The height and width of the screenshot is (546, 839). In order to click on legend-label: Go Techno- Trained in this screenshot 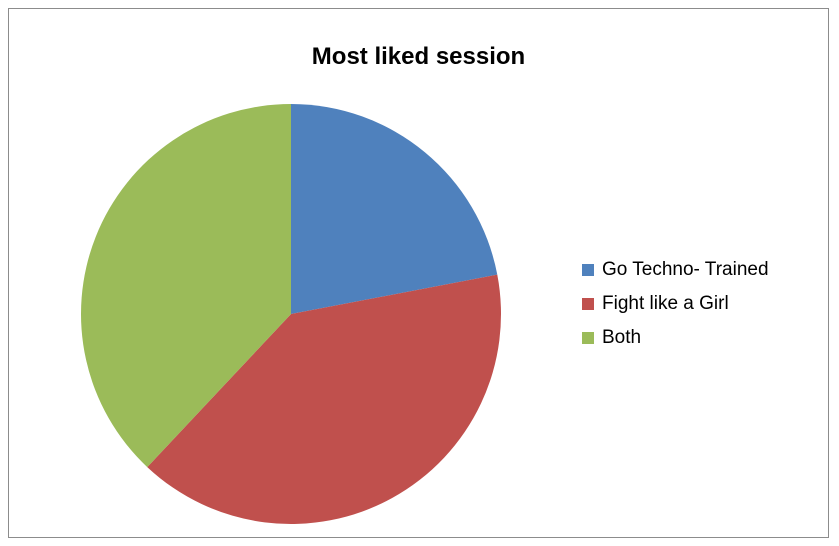, I will do `click(685, 269)`.